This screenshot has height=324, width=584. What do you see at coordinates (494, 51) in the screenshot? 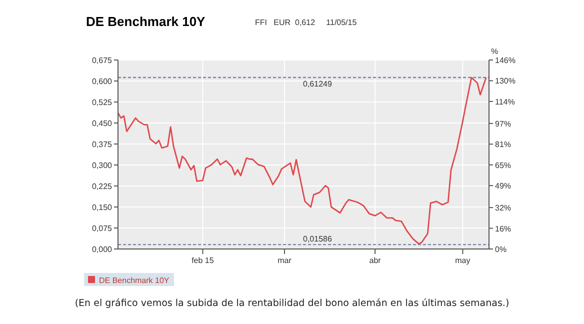
I see `y2-axis-title: %` at bounding box center [494, 51].